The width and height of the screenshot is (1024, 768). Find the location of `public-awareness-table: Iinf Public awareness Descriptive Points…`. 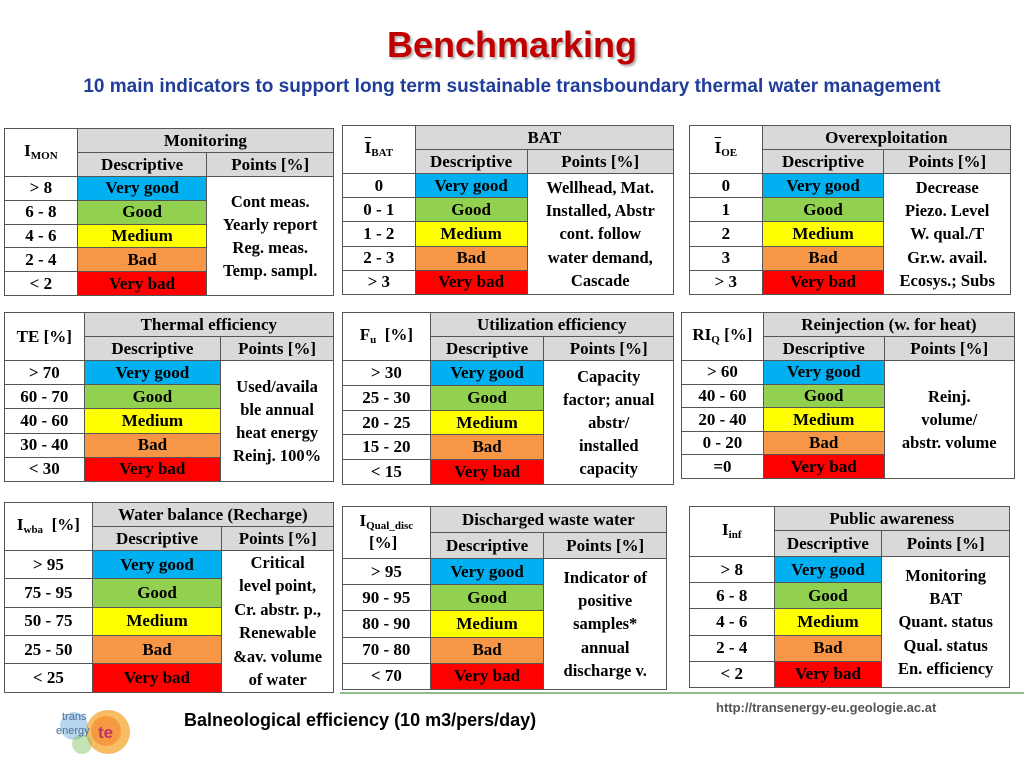

public-awareness-table: Iinf Public awareness Descriptive Points… is located at coordinates (850, 597).